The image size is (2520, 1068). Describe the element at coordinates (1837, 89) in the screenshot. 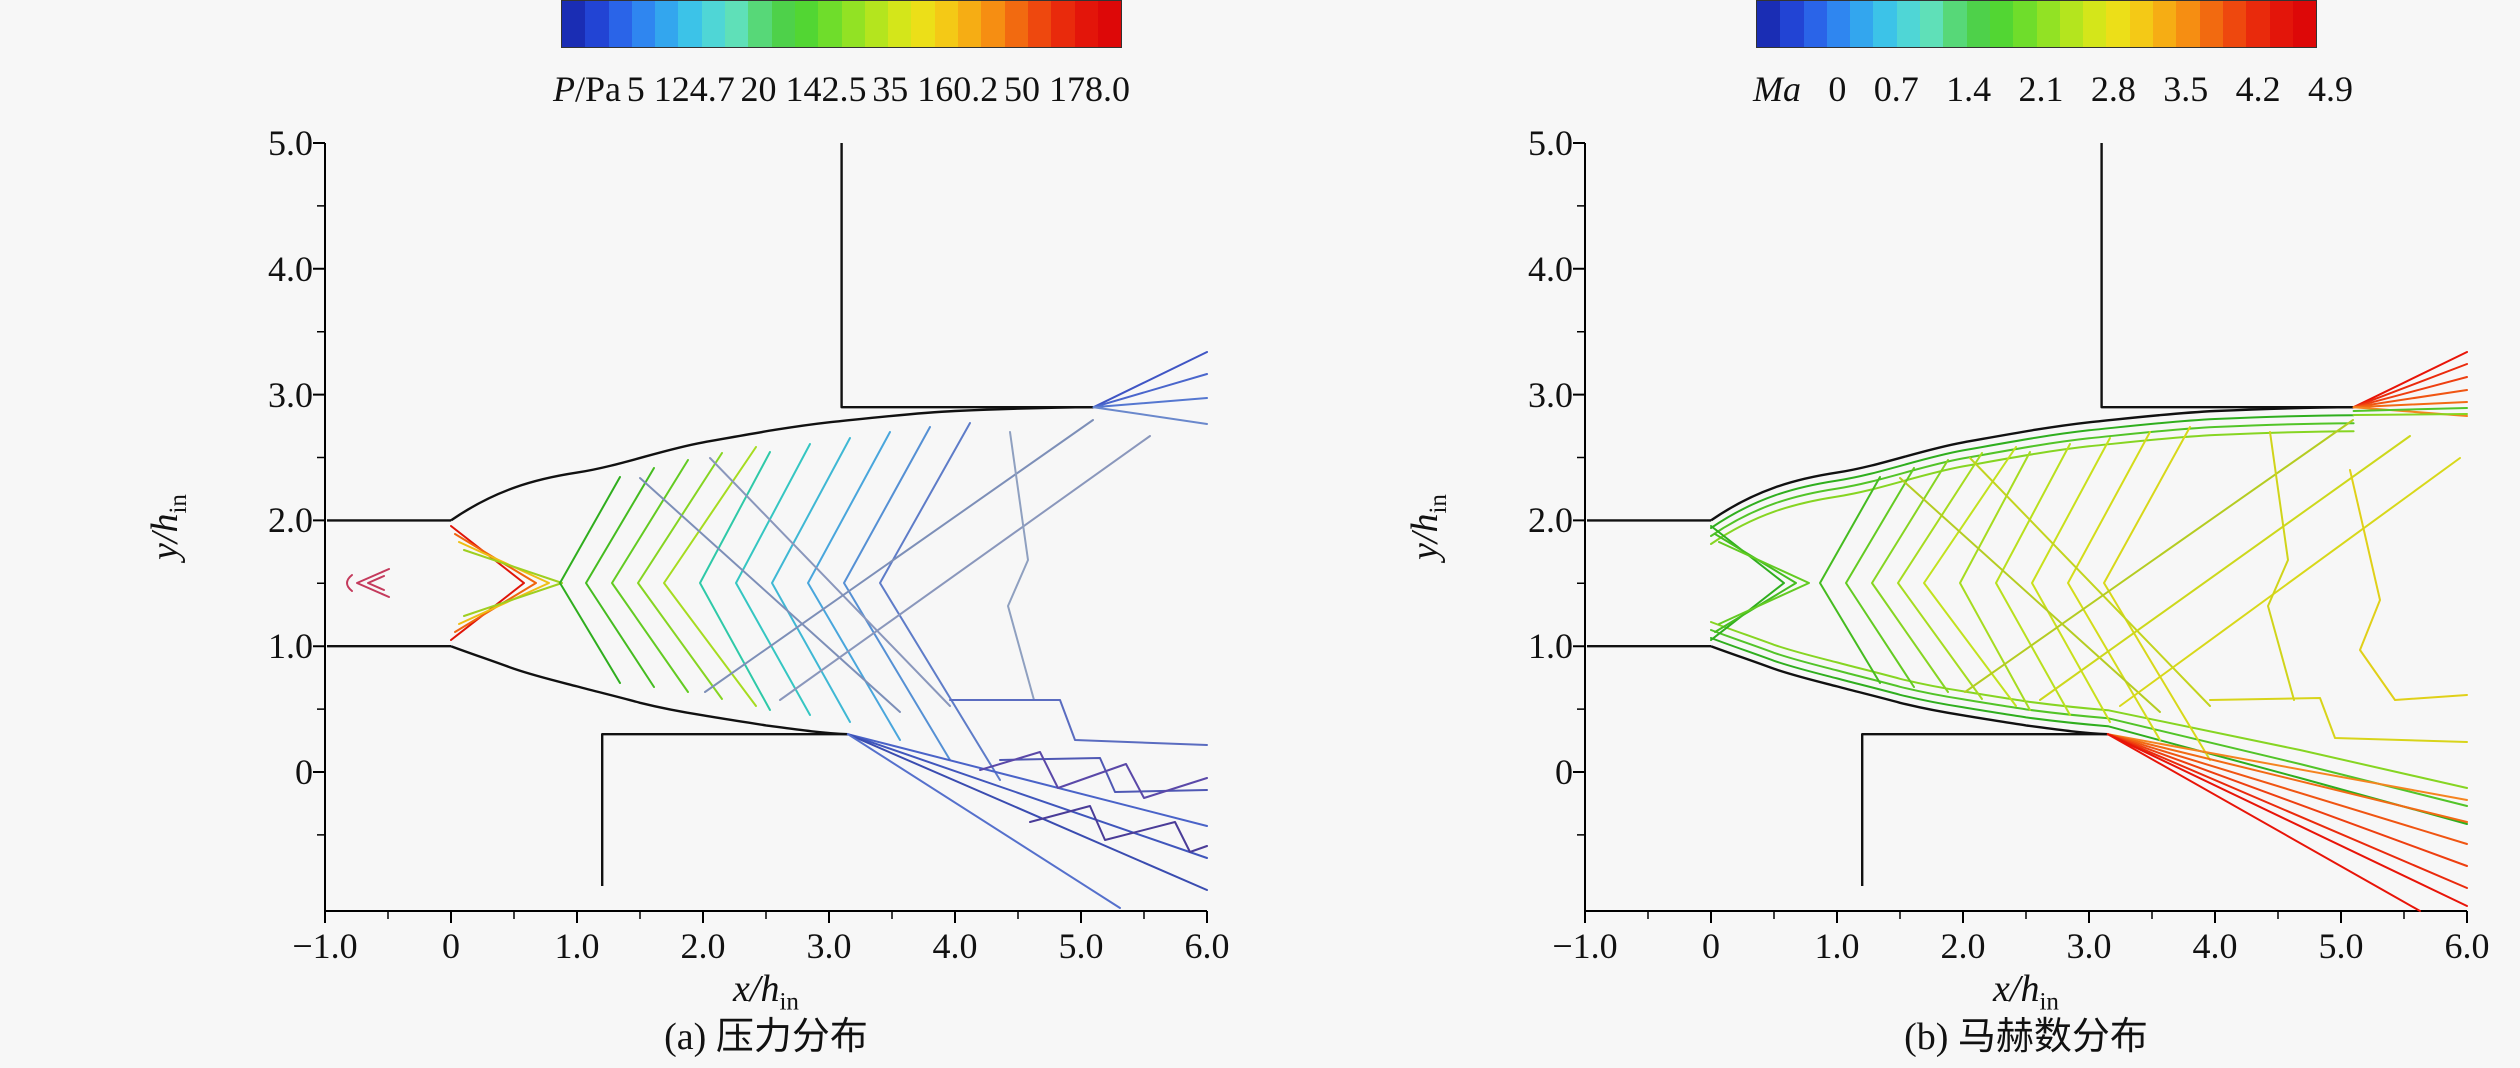

I see `colorbar-tick-label: 0` at that location.